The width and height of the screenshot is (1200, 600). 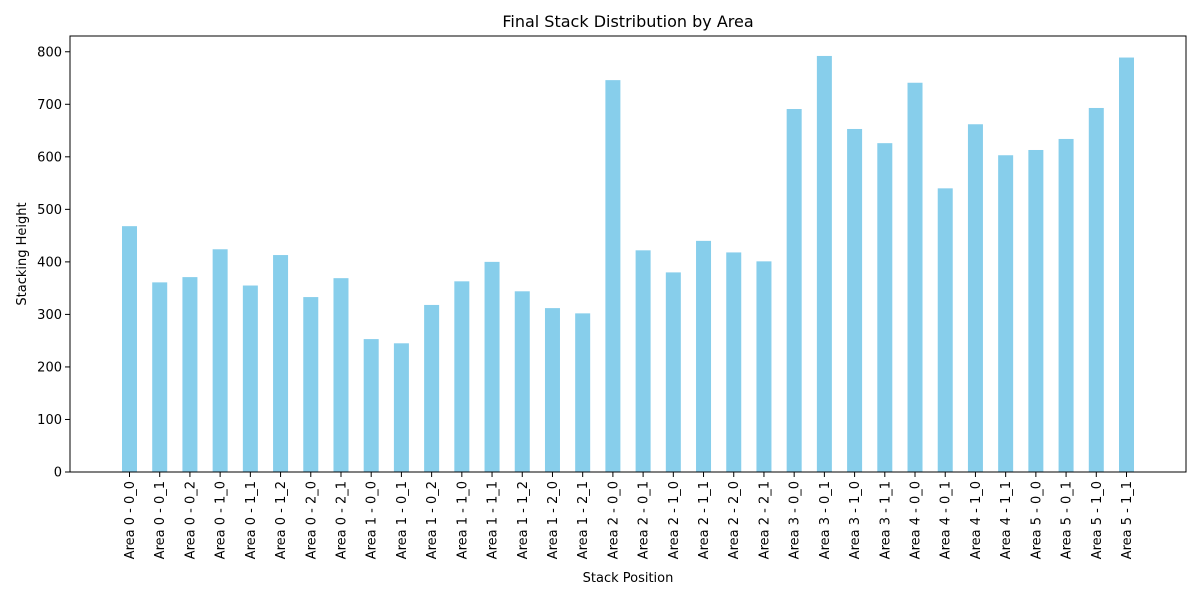 I want to click on y-tick-label: 0, so click(x=58, y=473).